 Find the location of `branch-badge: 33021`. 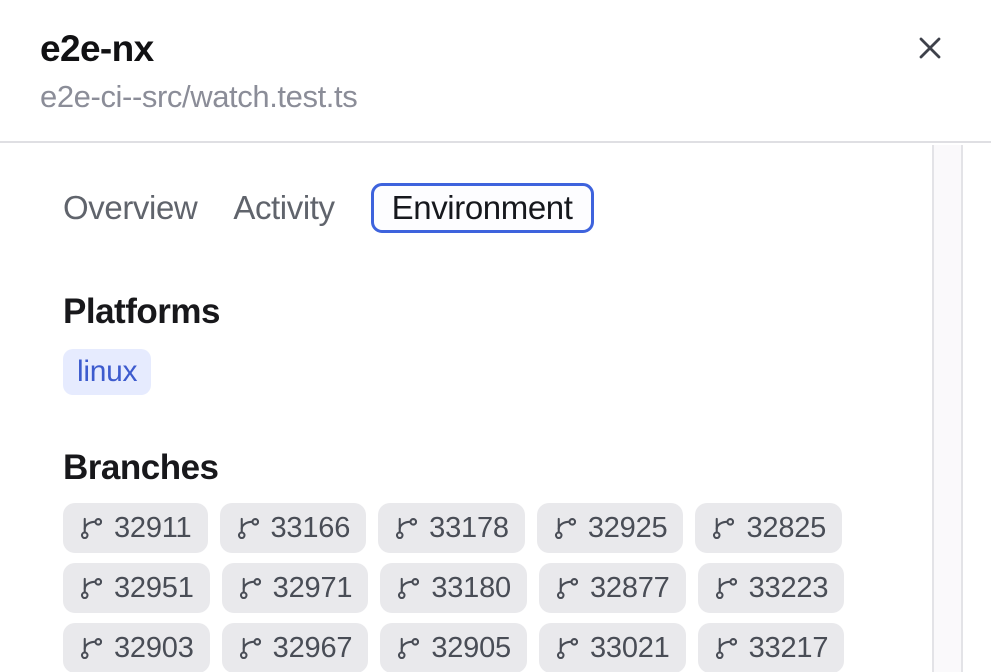

branch-badge: 33021 is located at coordinates (612, 647).